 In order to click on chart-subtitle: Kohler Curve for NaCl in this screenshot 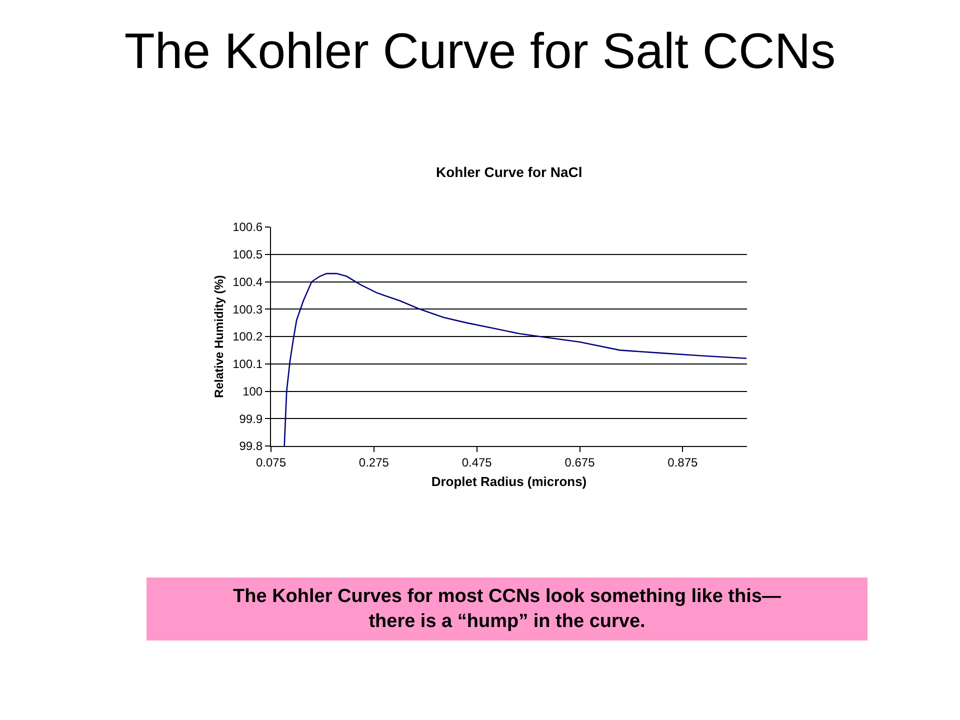, I will do `click(509, 172)`.